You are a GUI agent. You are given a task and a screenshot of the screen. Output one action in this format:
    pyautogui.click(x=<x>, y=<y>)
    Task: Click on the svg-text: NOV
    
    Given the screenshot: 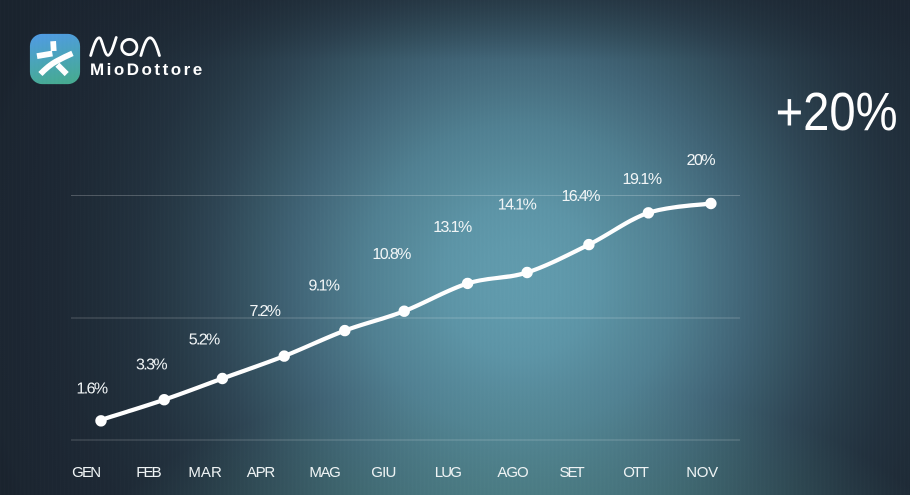 What is the action you would take?
    pyautogui.click(x=702, y=472)
    